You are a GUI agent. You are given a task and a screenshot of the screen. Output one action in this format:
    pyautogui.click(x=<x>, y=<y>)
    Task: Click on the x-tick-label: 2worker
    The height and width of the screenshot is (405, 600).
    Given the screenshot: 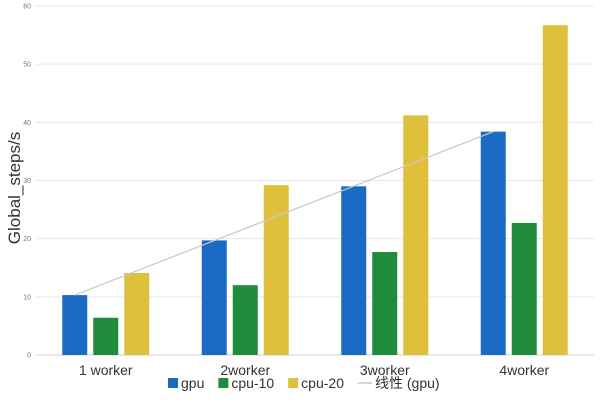 What is the action you would take?
    pyautogui.click(x=245, y=370)
    